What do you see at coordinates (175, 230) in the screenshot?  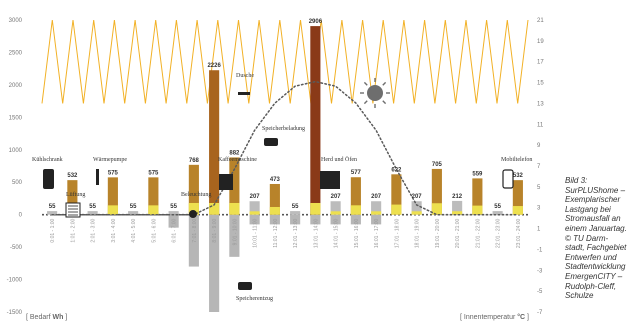 I see `x-tick-label: 6:01 - 7:00` at bounding box center [175, 230].